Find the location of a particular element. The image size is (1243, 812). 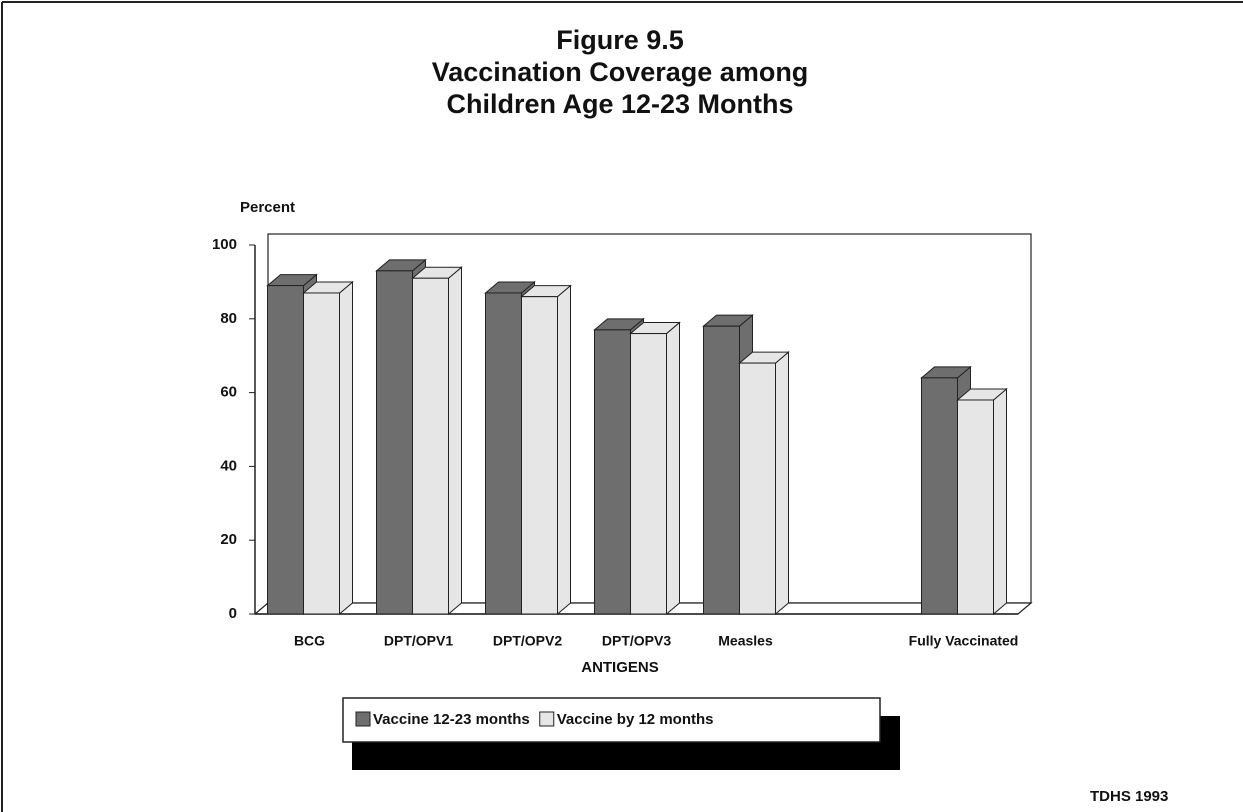

y-axis-label: Percent is located at coordinates (267, 207).